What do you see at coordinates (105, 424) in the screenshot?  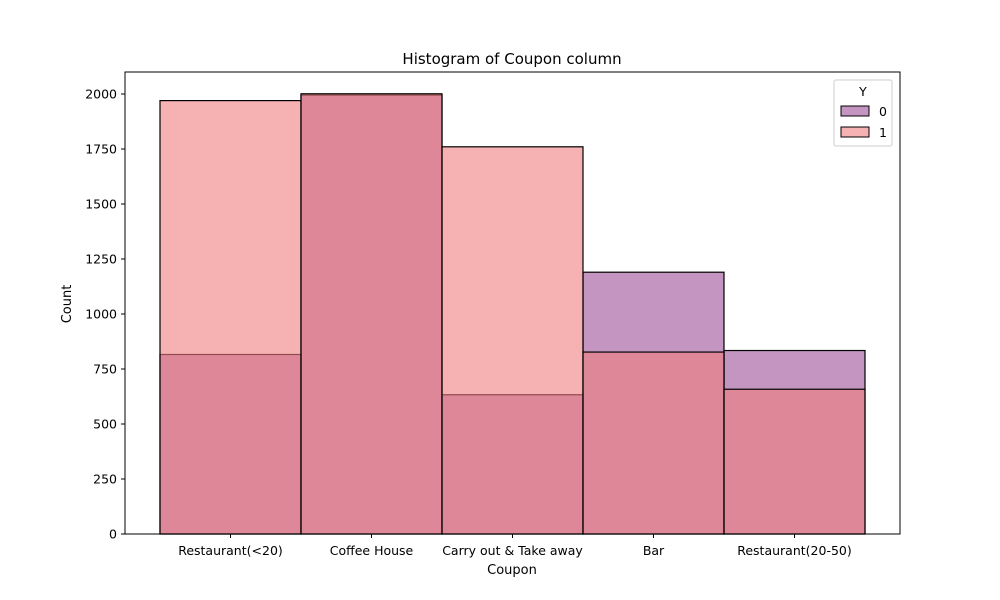 I see `y-tick-label-2: 500` at bounding box center [105, 424].